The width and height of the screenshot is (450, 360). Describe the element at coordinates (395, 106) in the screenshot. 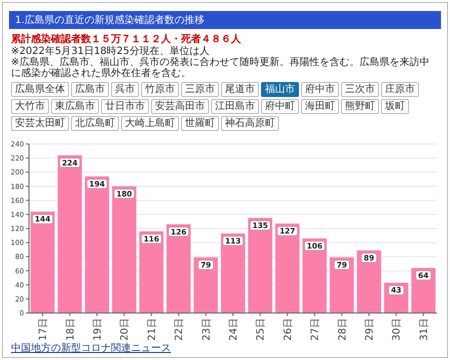

I see `text: 坂町` at that location.